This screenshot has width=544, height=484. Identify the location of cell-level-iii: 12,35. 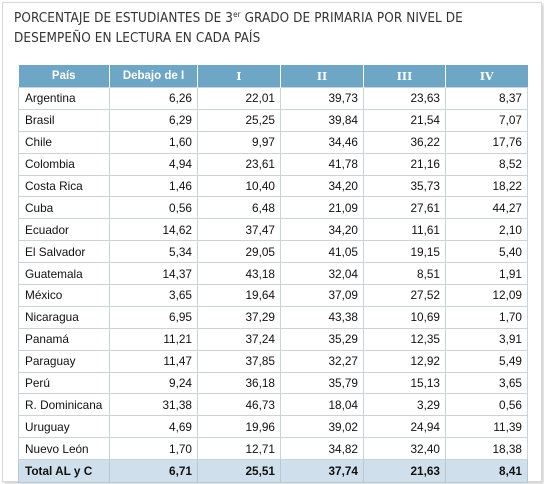
(404, 339).